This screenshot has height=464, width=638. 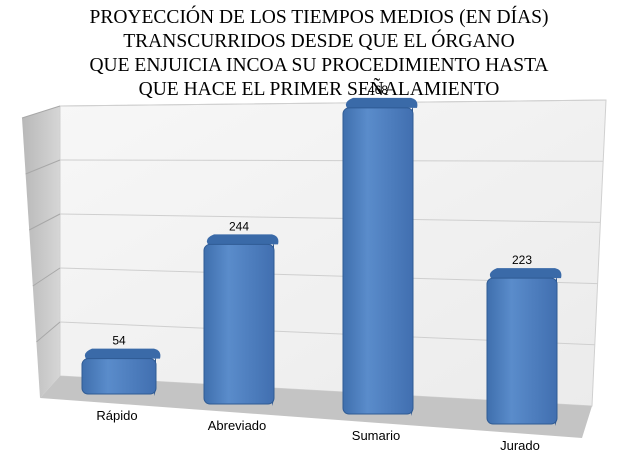 What do you see at coordinates (319, 41) in the screenshot?
I see `chart-title-line-2: TRANSCURRIDOS DESDE QUE EL ÓRGANO` at bounding box center [319, 41].